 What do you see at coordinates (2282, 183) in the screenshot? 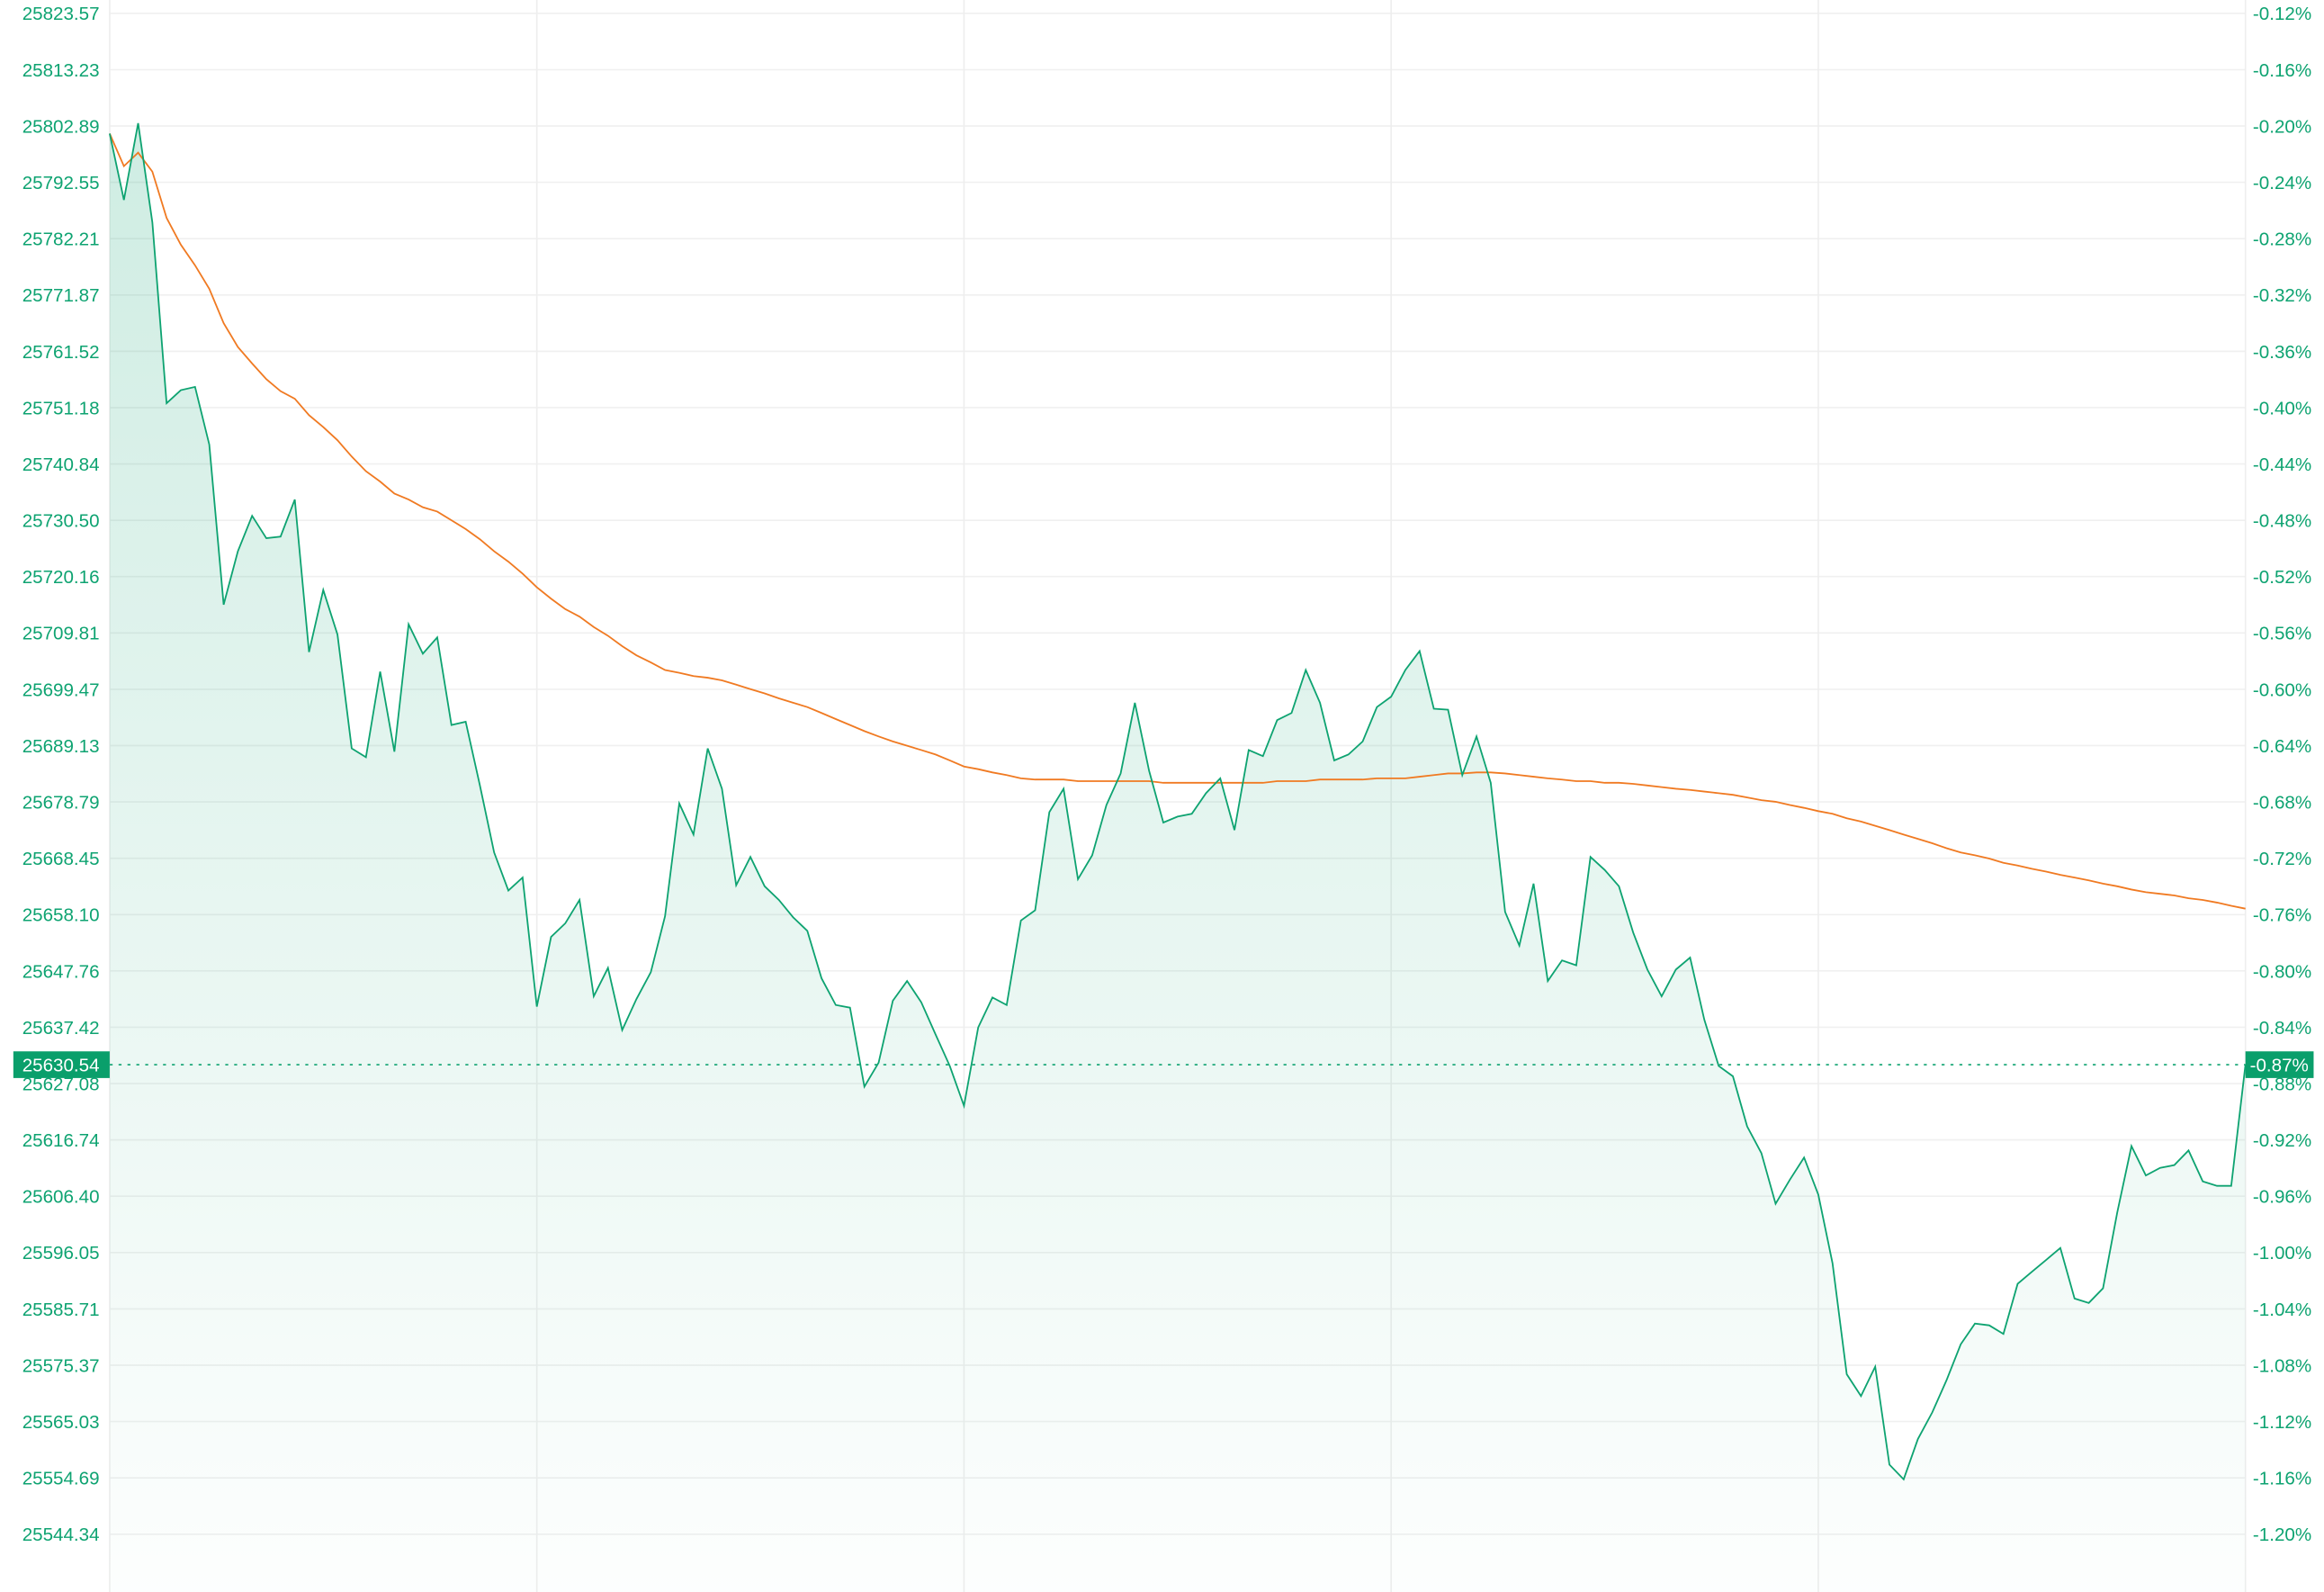
I see `right-tick-label: -0.24%` at bounding box center [2282, 183].